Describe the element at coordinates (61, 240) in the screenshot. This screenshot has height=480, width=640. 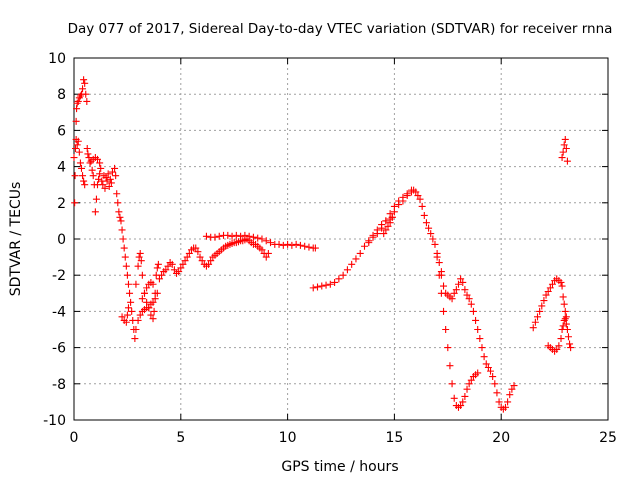
I see `y-tick-label: 0` at that location.